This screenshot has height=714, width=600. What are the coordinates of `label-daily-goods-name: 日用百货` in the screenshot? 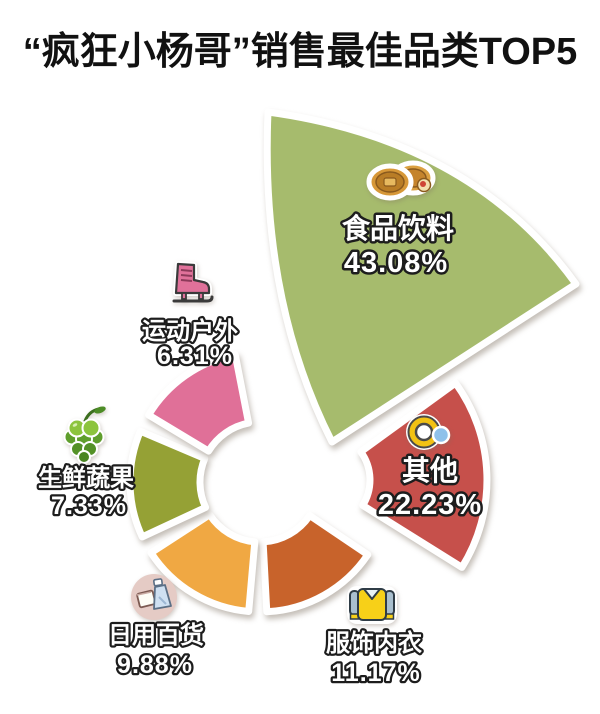 It's located at (156, 635).